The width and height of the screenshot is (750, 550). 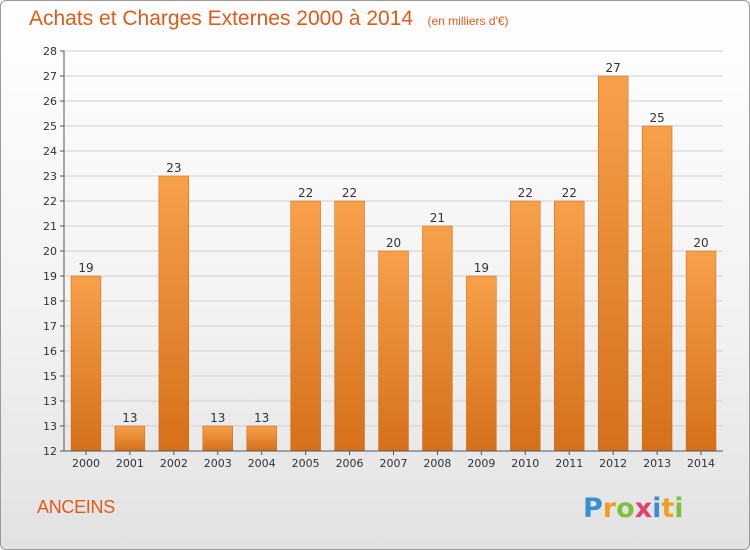 What do you see at coordinates (50, 326) in the screenshot?
I see `y-tick-label: 17` at bounding box center [50, 326].